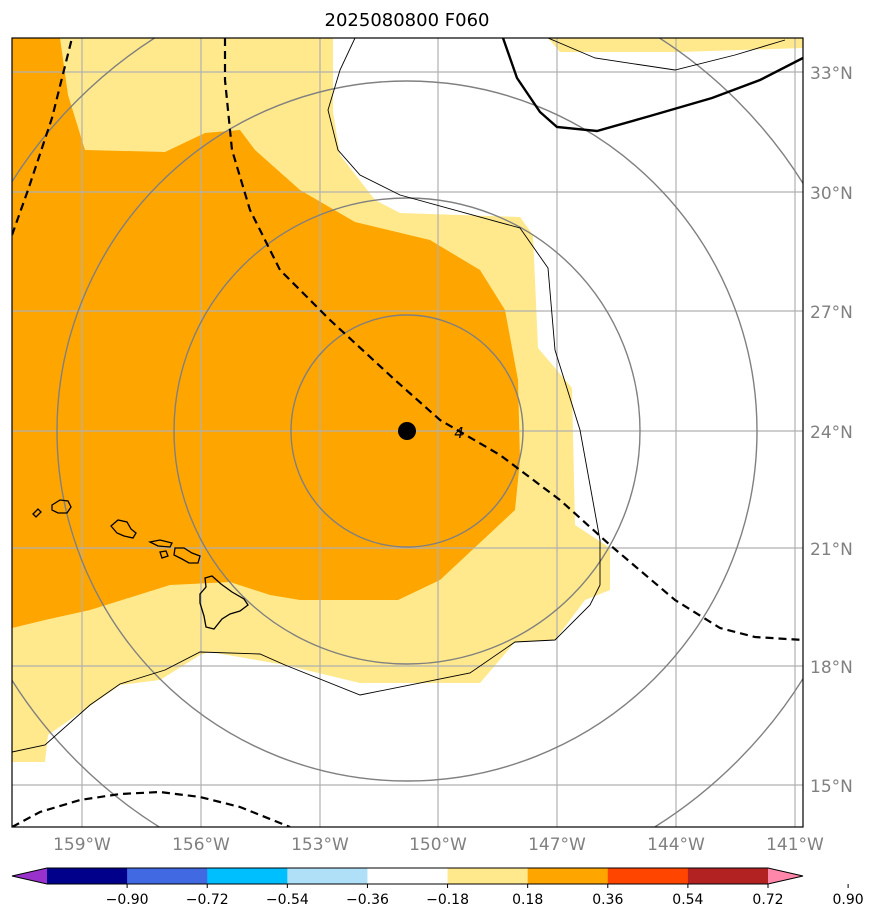  I want to click on lon-label: 153°W, so click(320, 845).